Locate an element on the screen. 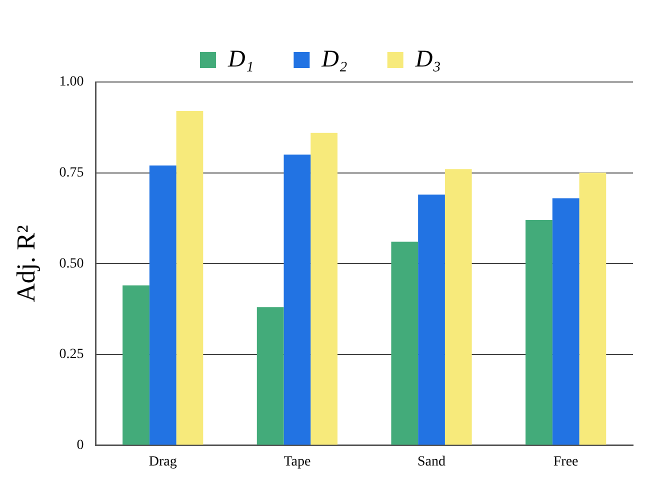  y-axis-title: Adj. R² is located at coordinates (25, 263).